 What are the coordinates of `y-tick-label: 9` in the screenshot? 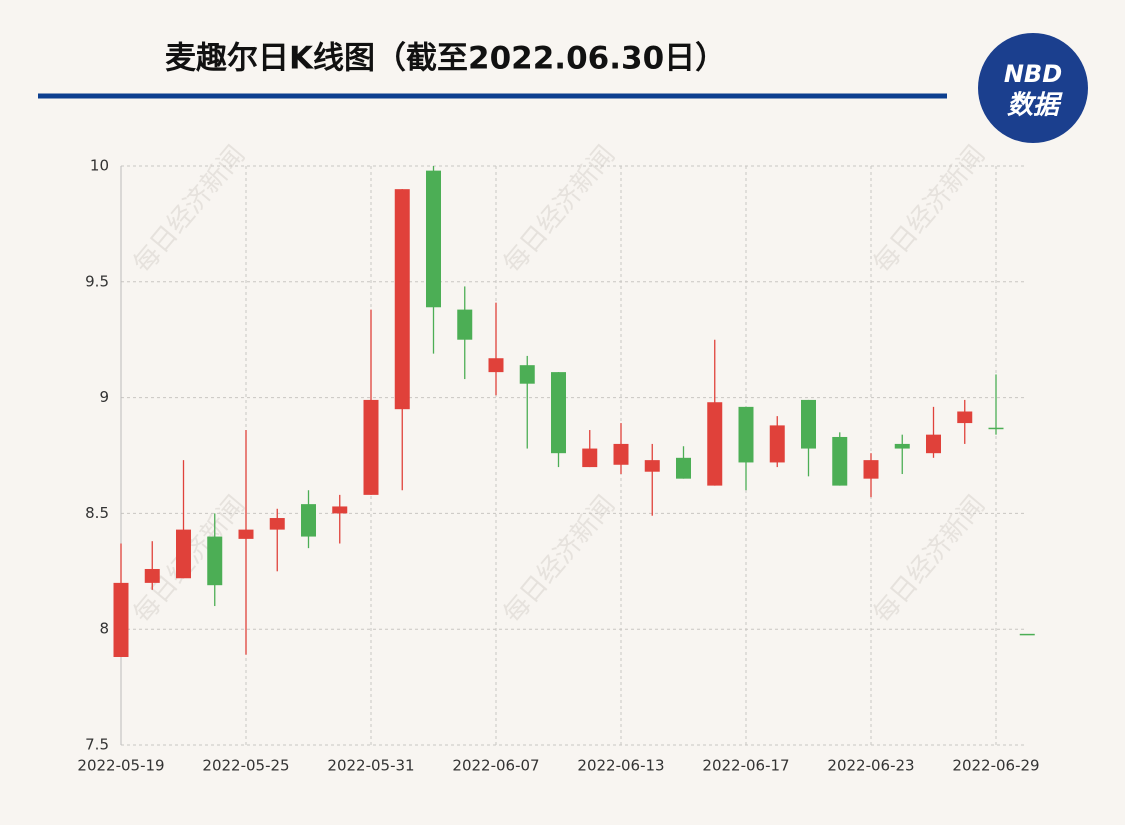 It's located at (104, 397).